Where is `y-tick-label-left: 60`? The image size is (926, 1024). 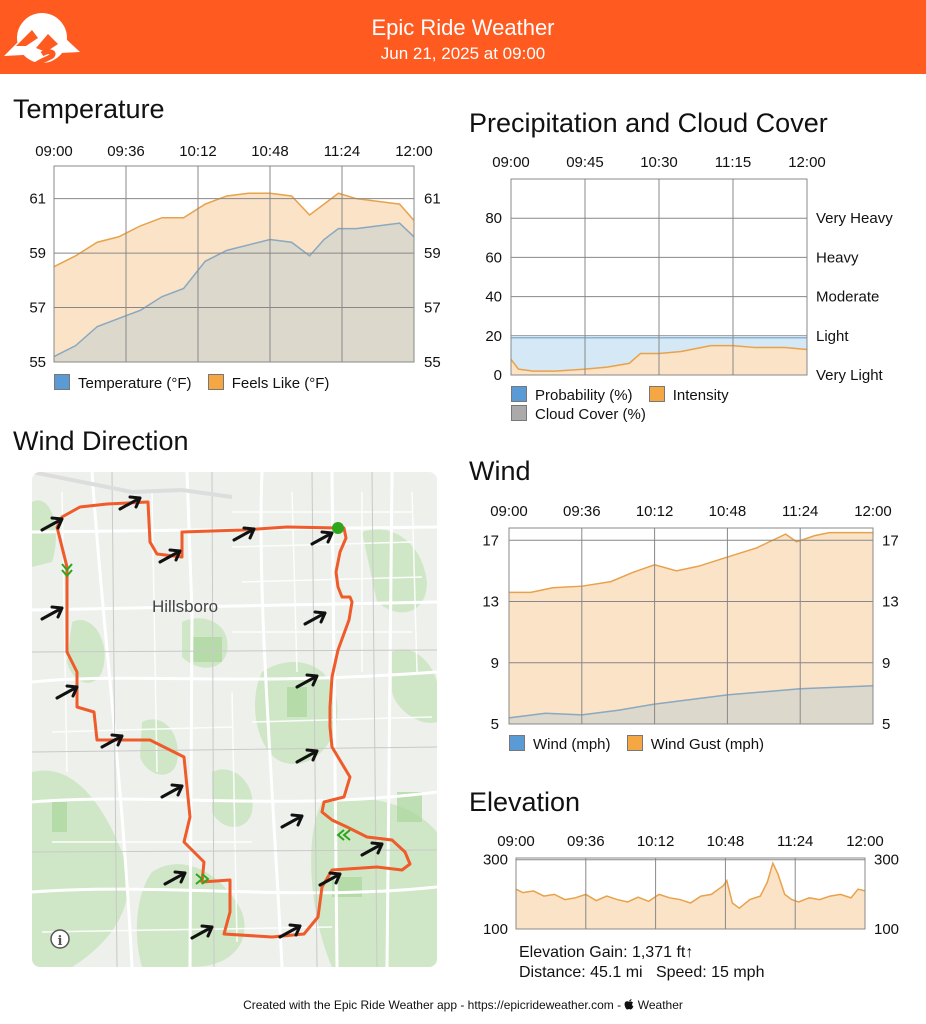 y-tick-label-left: 60 is located at coordinates (493, 257).